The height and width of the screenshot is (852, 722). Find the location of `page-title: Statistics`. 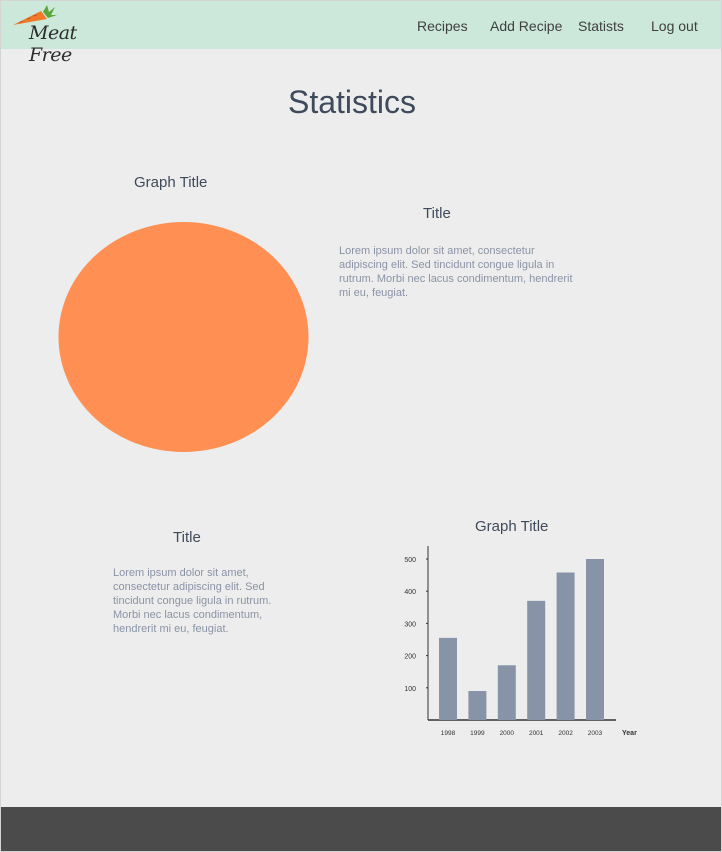

page-title: Statistics is located at coordinates (352, 102).